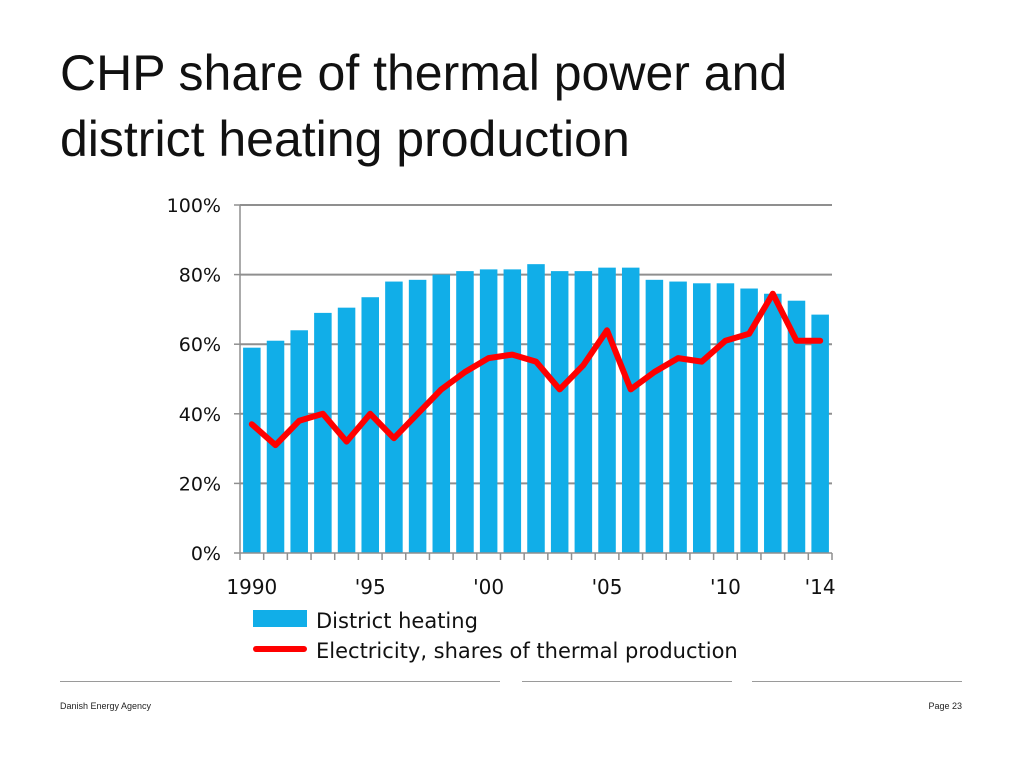  What do you see at coordinates (200, 345) in the screenshot?
I see `y-tick-label: 60%` at bounding box center [200, 345].